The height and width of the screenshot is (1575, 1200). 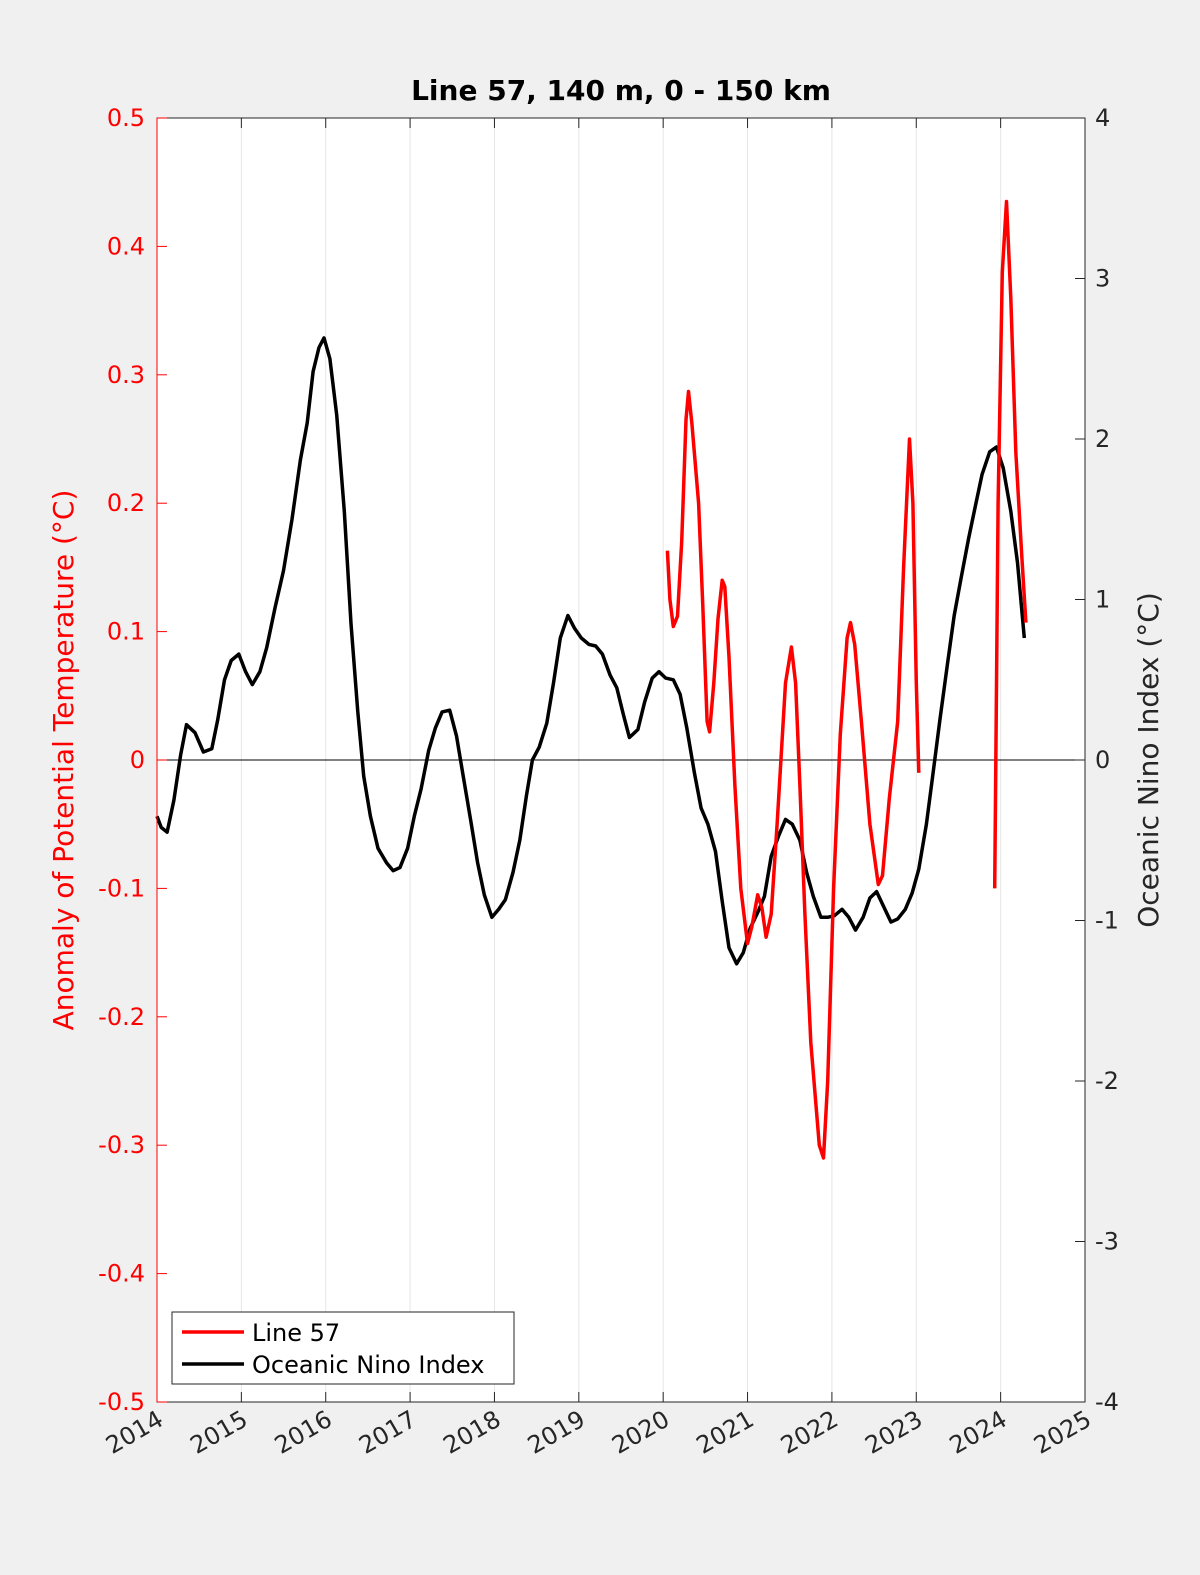 What do you see at coordinates (387, 1432) in the screenshot?
I see `x-tick-label: 2017` at bounding box center [387, 1432].